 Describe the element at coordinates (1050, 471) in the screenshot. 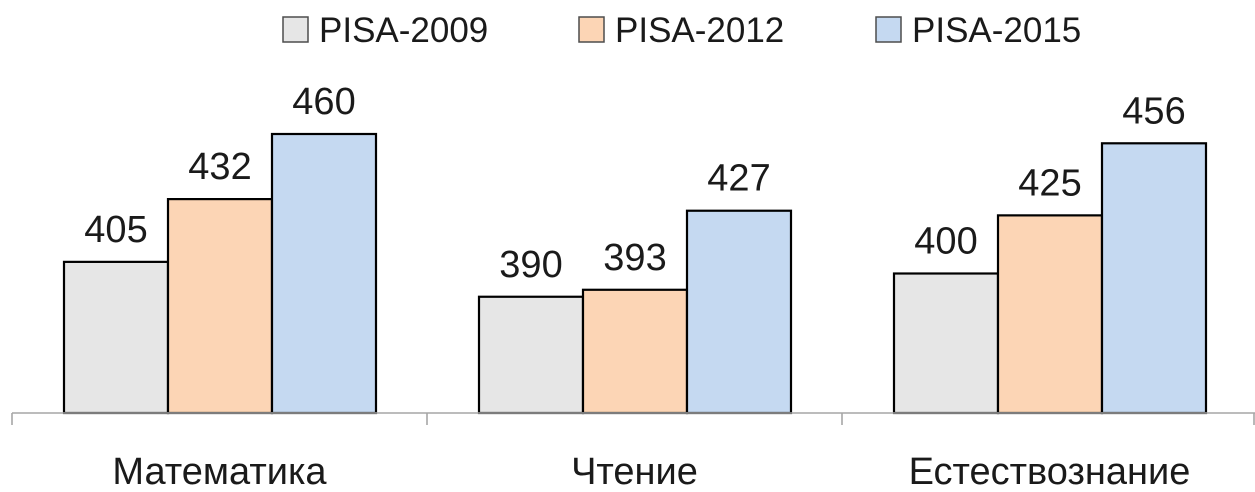

I see `category-label-2: Естествознание` at that location.